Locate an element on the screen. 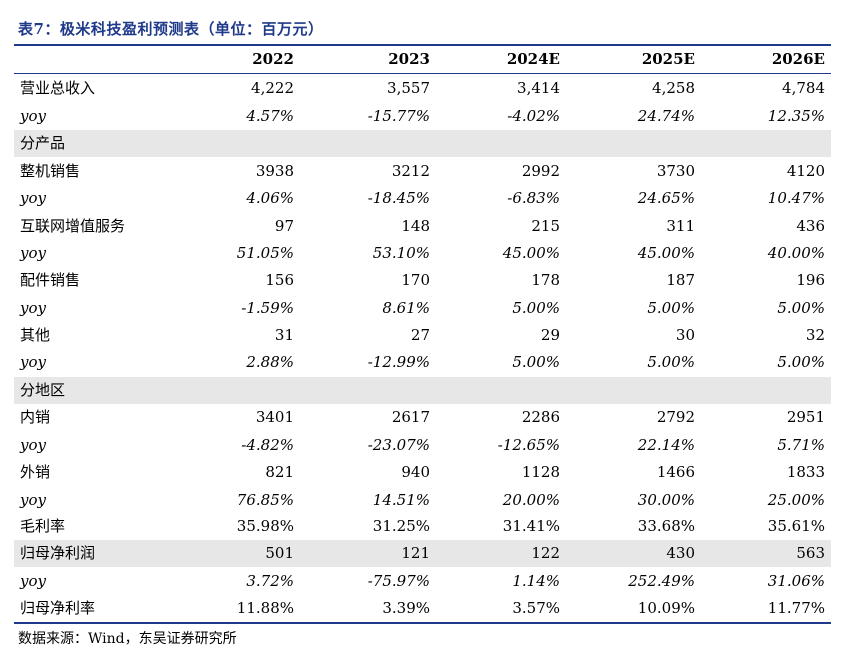  cell-2026e: 5.71% is located at coordinates (801, 445).